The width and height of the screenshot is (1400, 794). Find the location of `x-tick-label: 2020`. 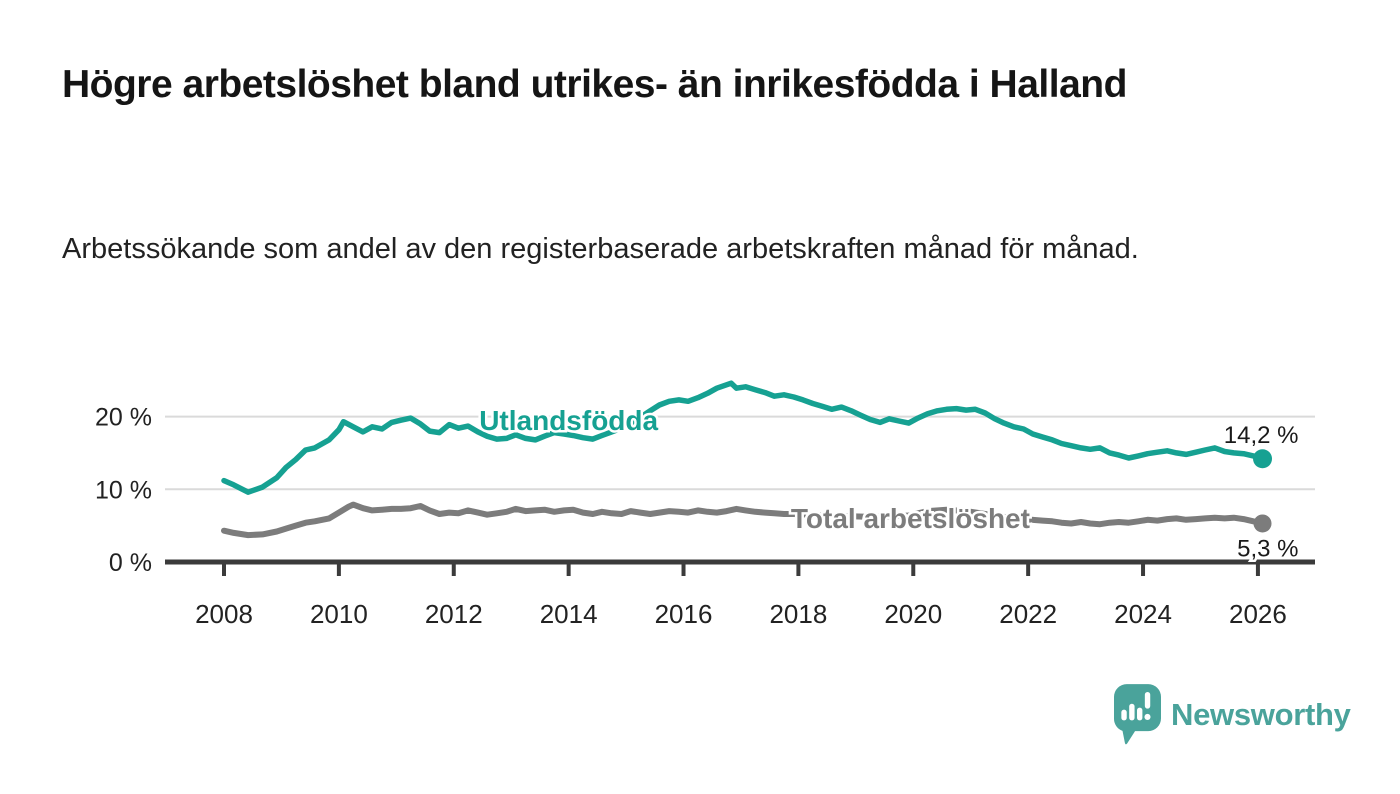

x-tick-label: 2020 is located at coordinates (913, 614).